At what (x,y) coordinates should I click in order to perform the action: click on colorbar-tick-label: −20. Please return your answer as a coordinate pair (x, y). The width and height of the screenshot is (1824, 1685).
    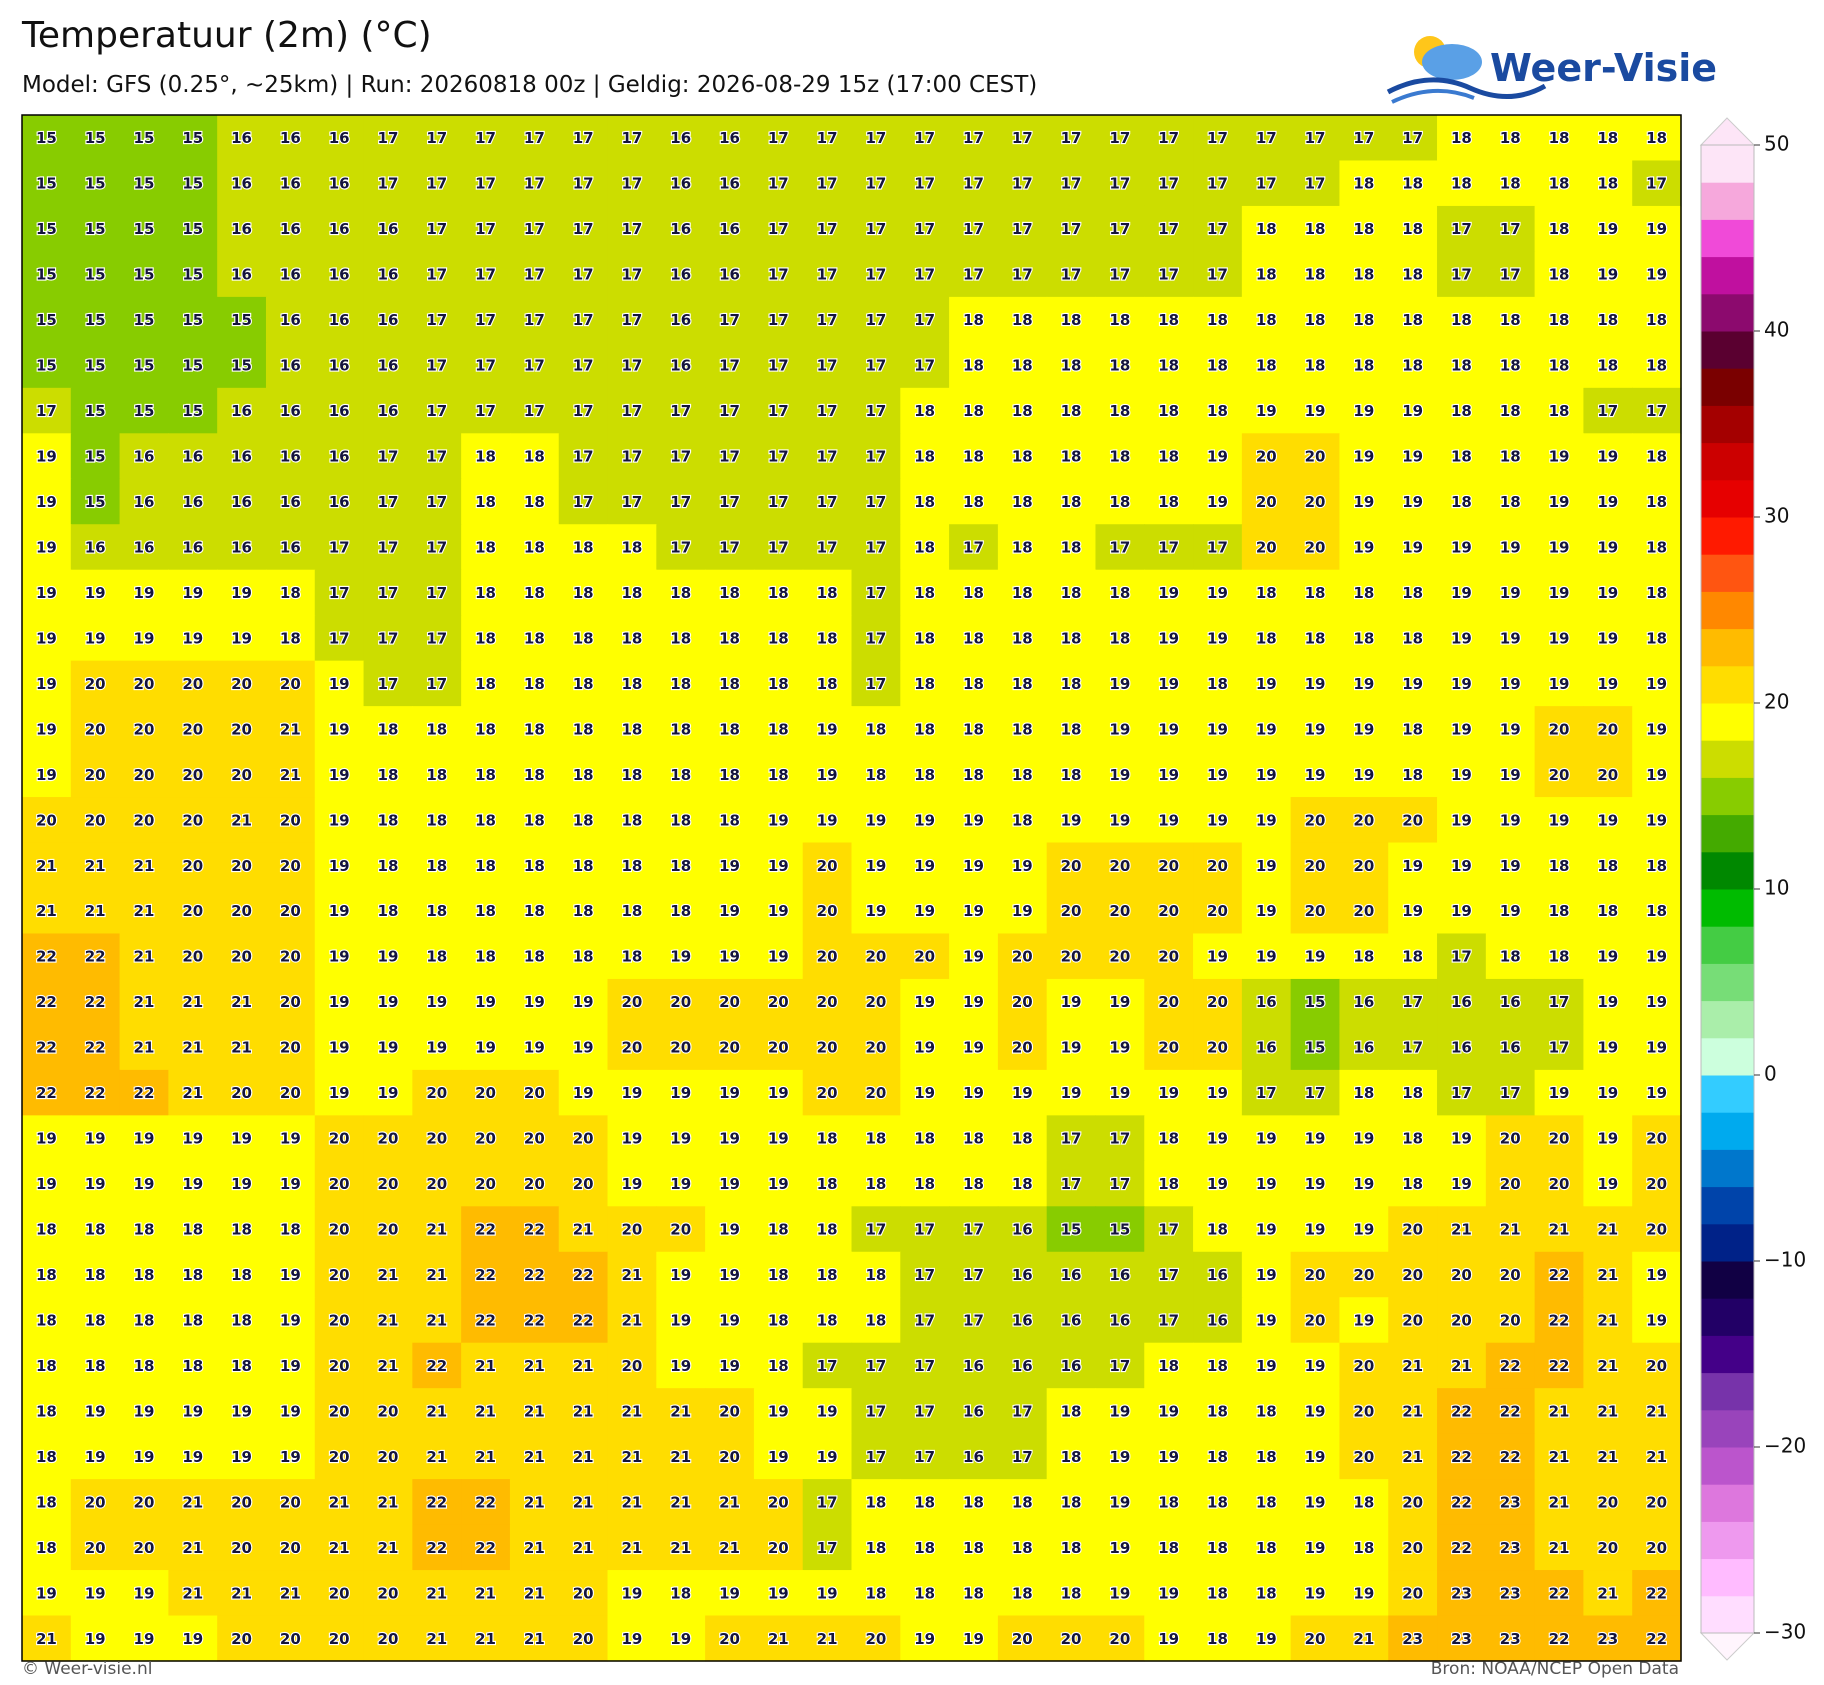
    Looking at the image, I should click on (1785, 1446).